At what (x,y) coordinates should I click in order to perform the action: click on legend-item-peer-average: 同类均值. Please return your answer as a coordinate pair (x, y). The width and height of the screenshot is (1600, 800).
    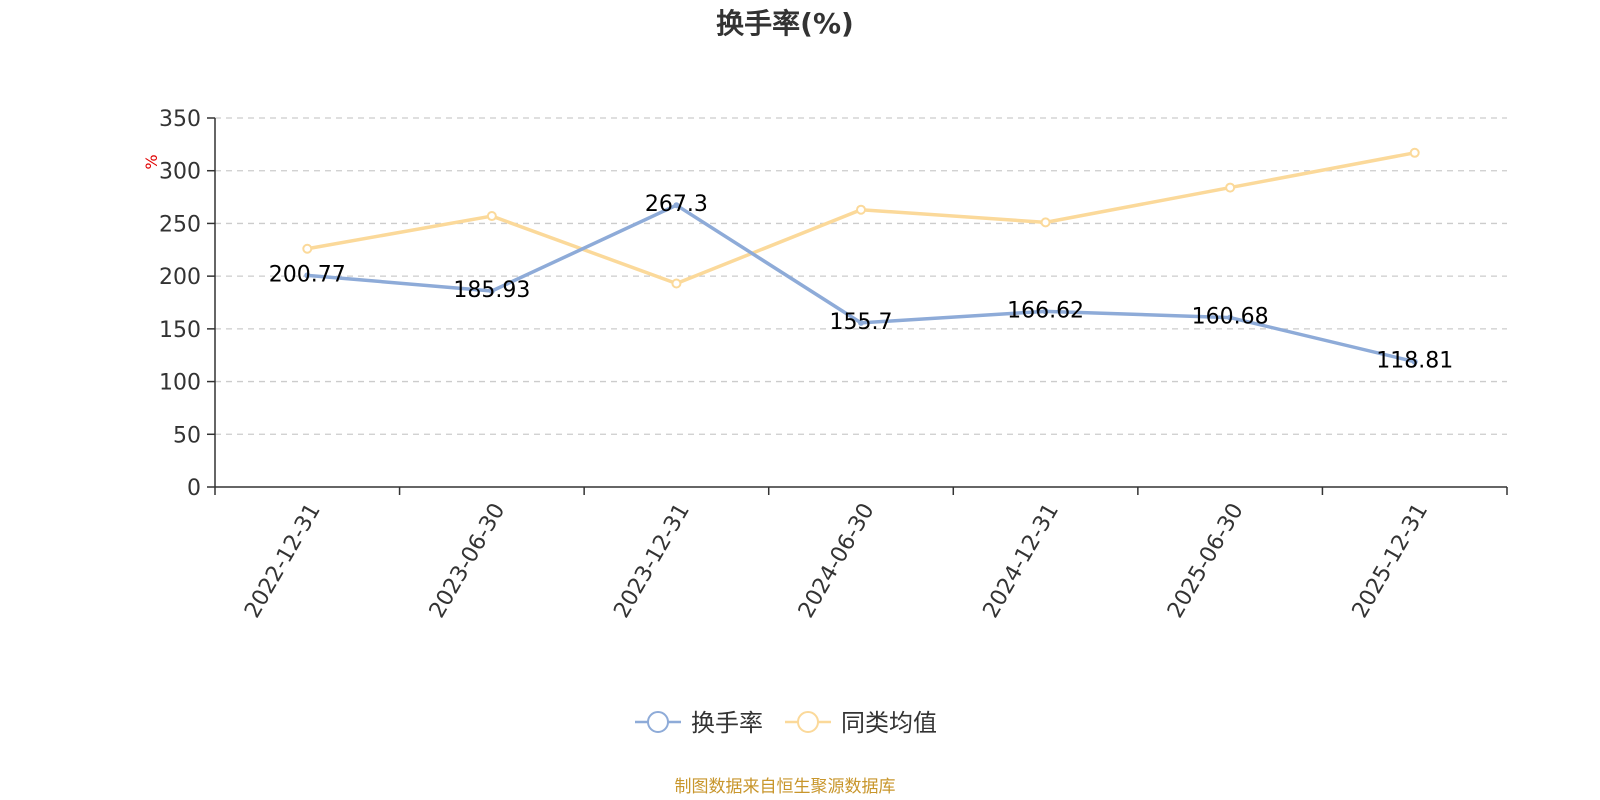
    Looking at the image, I should click on (861, 723).